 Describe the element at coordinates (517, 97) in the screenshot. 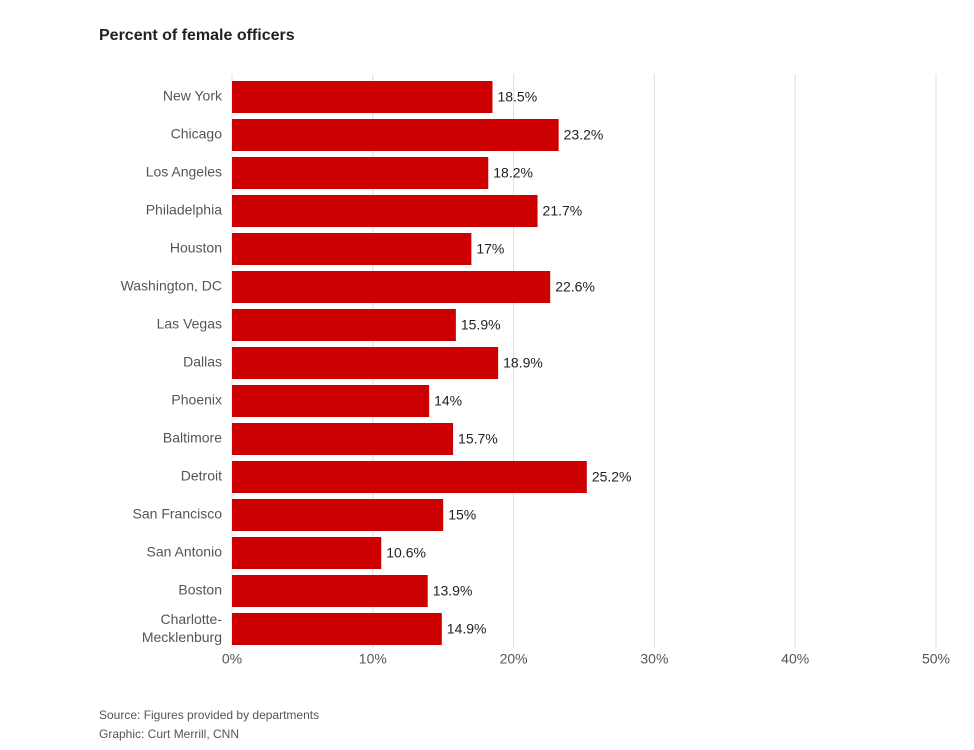

I see `value-label: 18.5%` at that location.